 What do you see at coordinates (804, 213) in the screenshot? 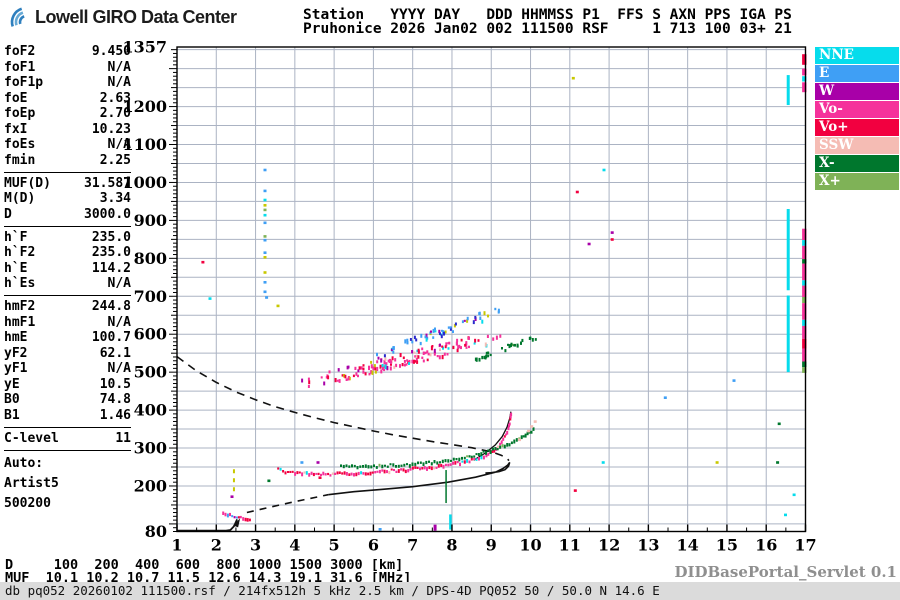
I see `right-edge-echo-strip` at bounding box center [804, 213].